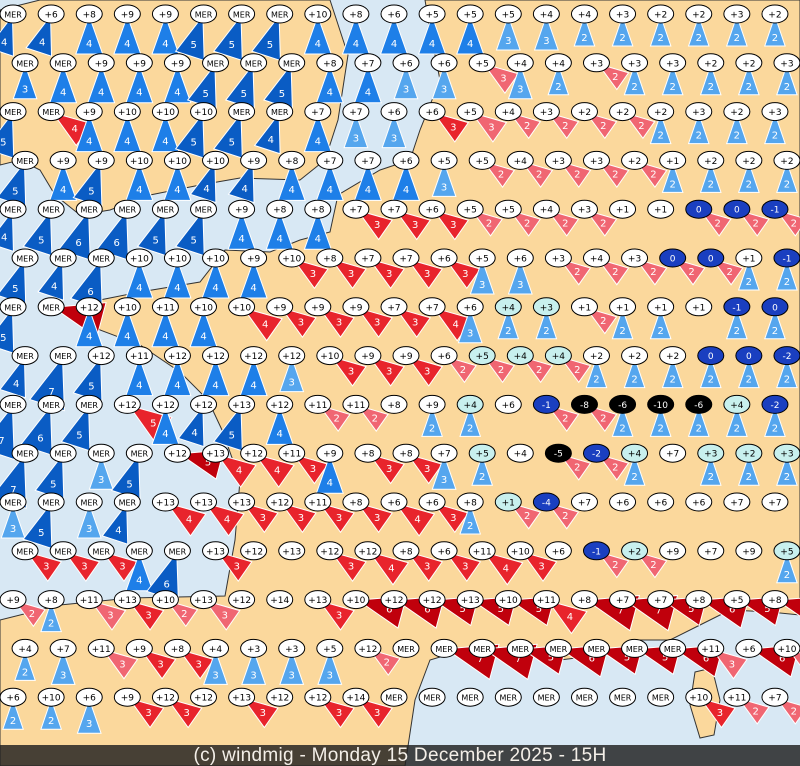 The height and width of the screenshot is (766, 800). Describe the element at coordinates (253, 708) in the screenshot. I see `station-marker: 3 +13` at that location.